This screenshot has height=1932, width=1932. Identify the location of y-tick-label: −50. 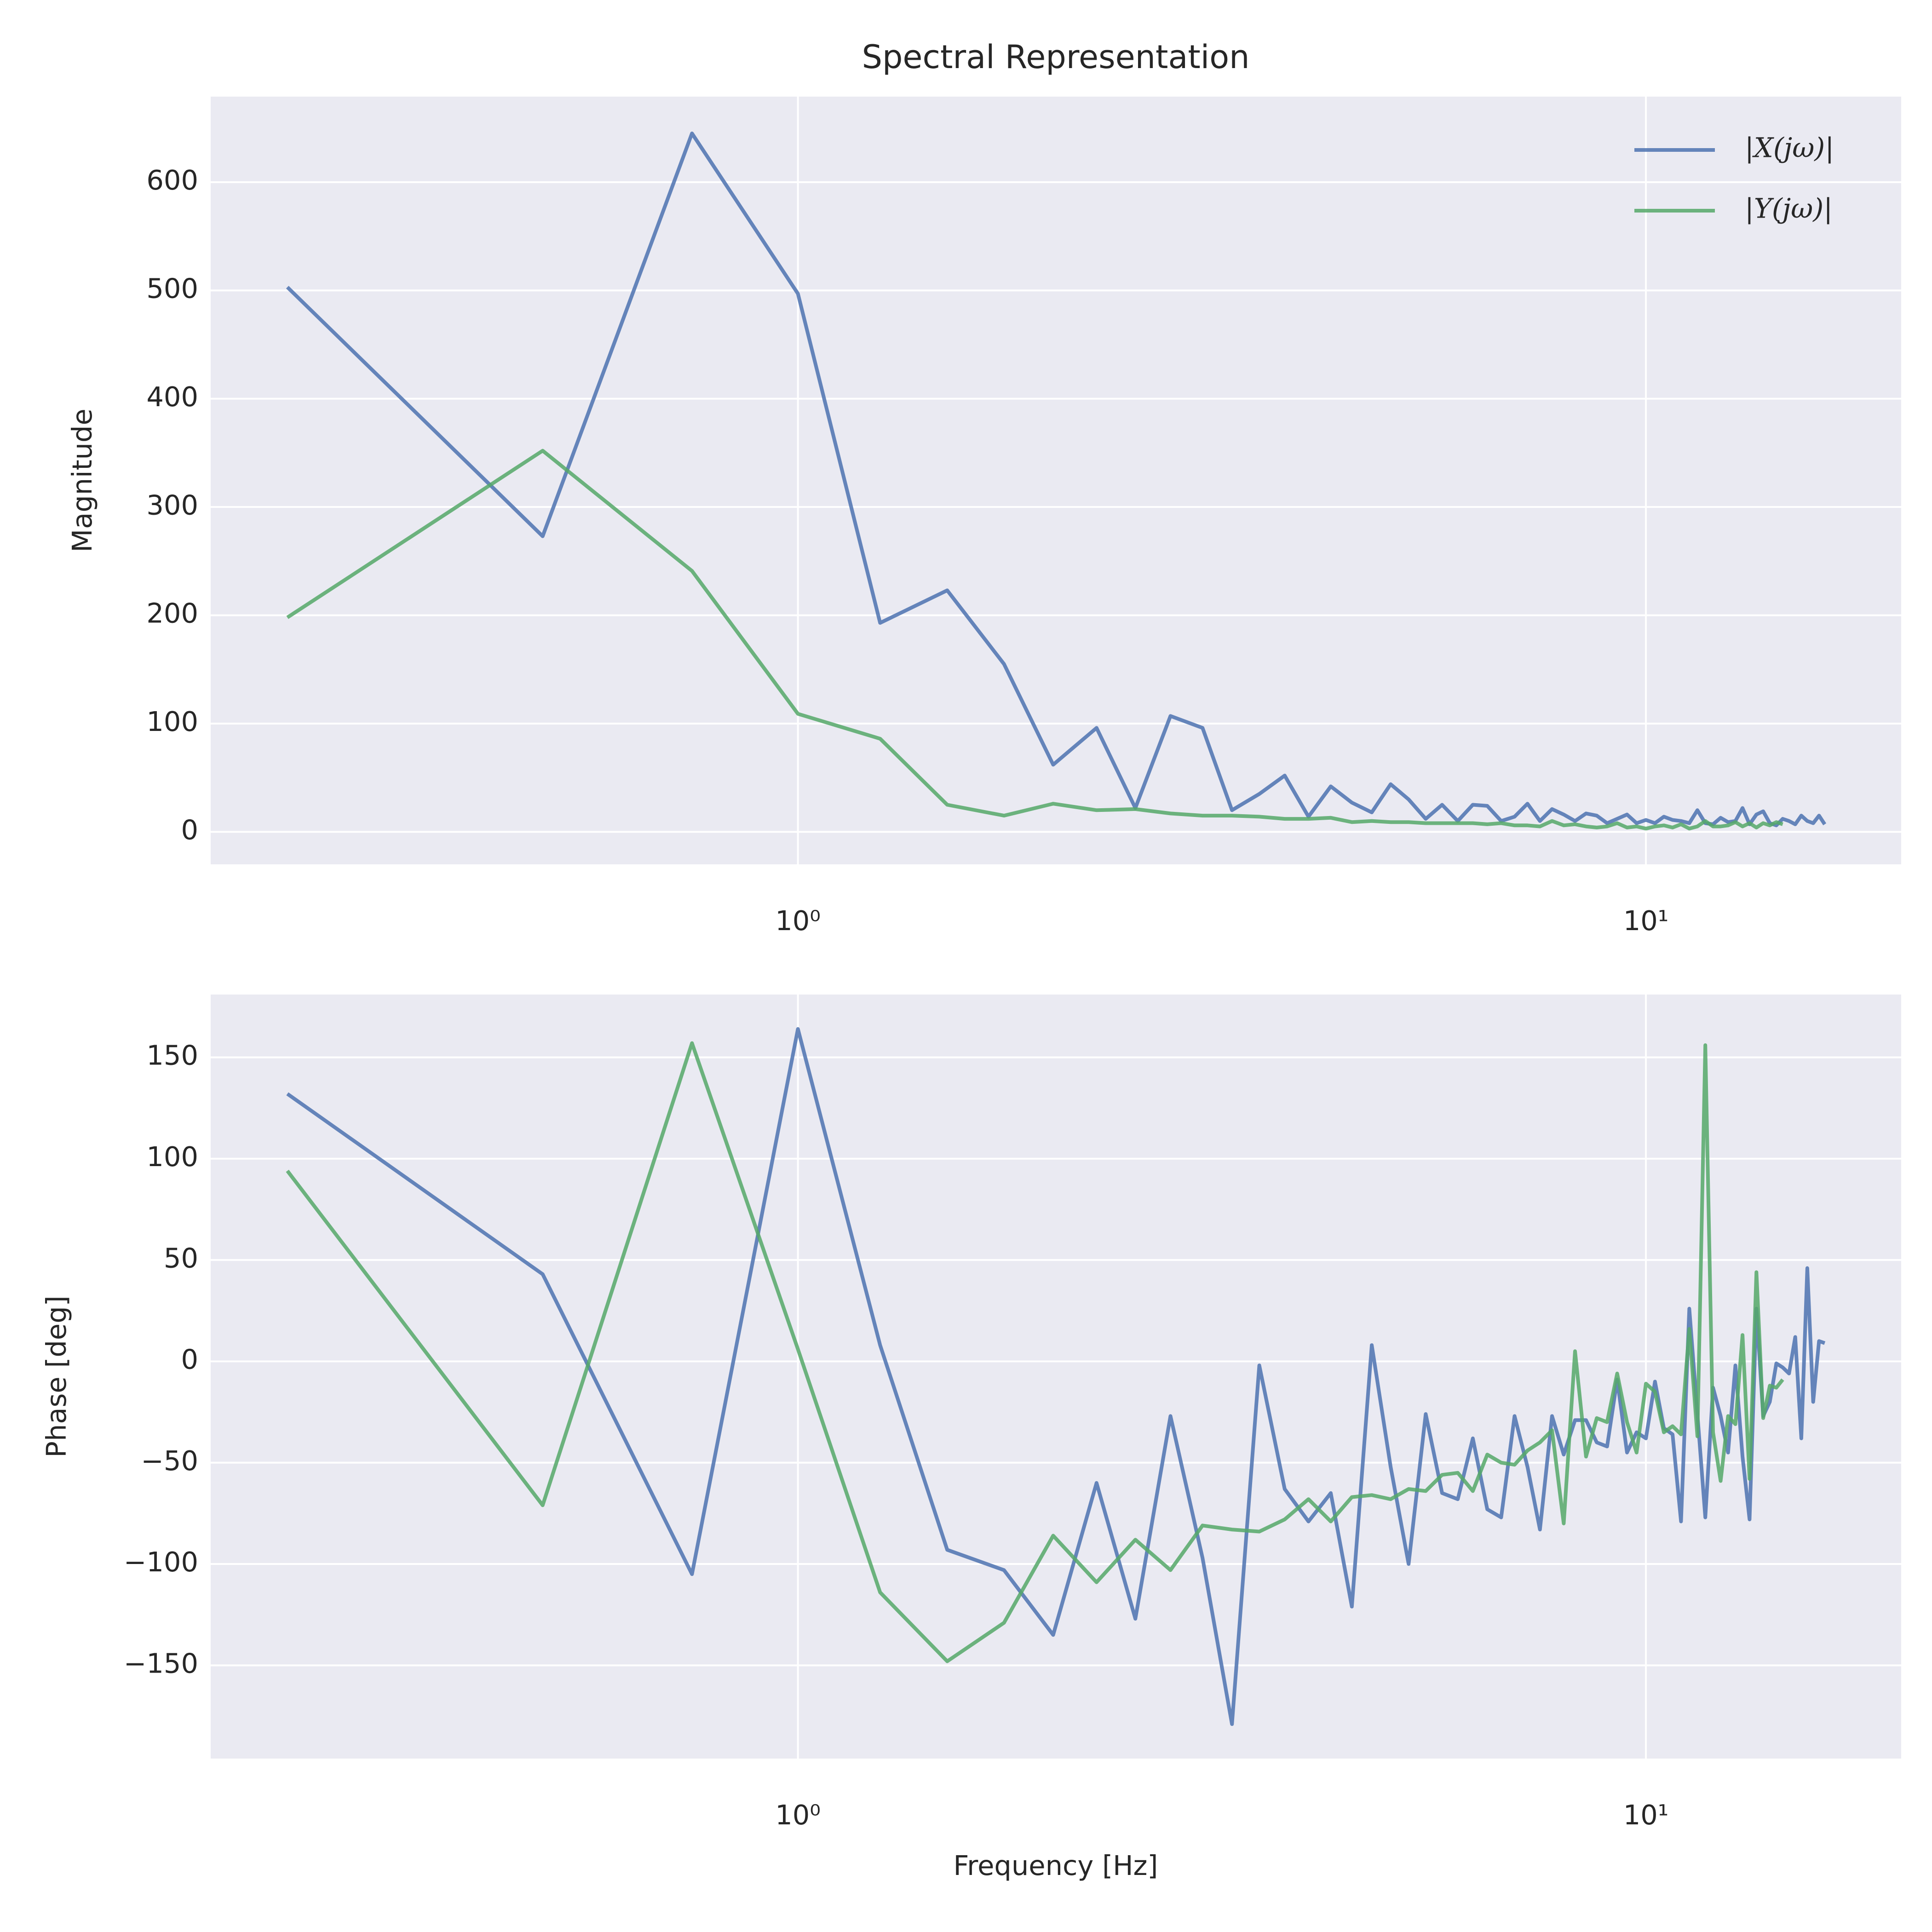
(169, 1461).